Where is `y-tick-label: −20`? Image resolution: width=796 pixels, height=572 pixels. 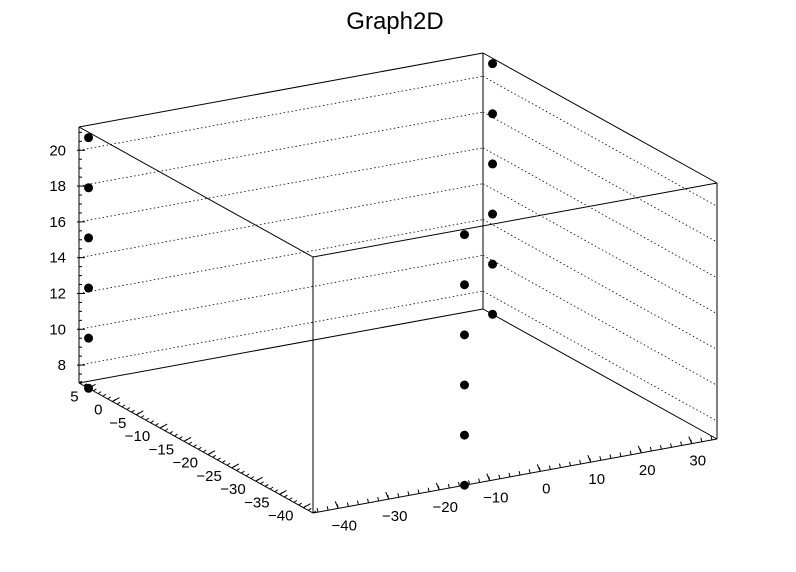
y-tick-label: −20 is located at coordinates (184, 463).